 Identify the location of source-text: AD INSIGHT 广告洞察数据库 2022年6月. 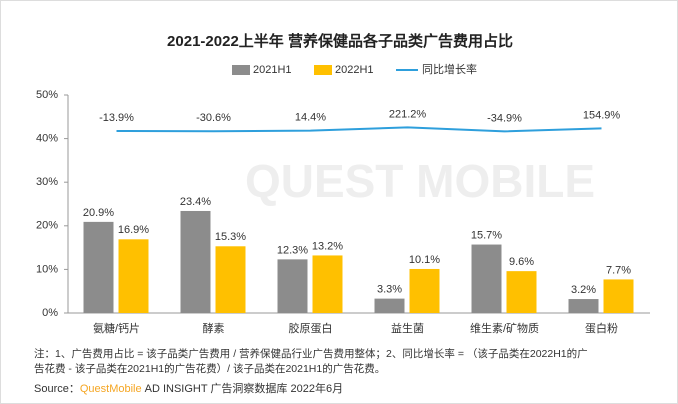
(244, 388).